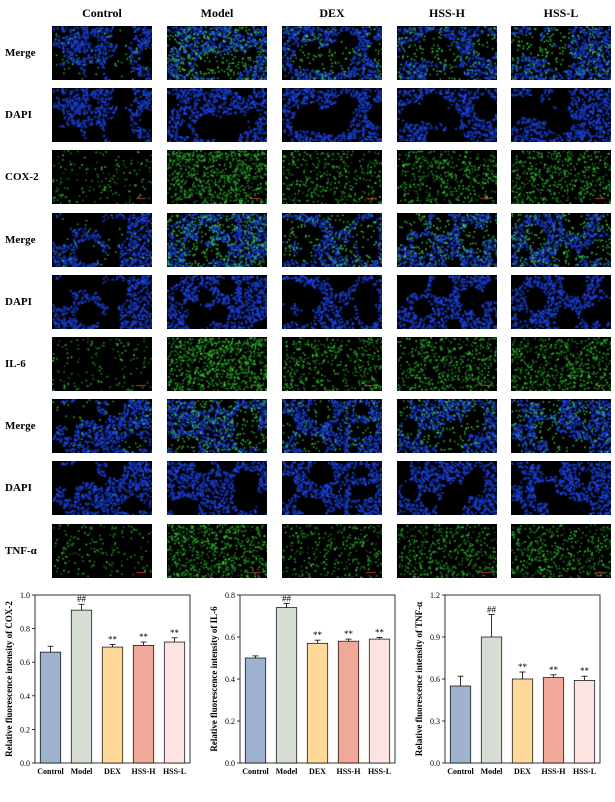  What do you see at coordinates (435, 595) in the screenshot?
I see `y-tick-label: 1.2` at bounding box center [435, 595].